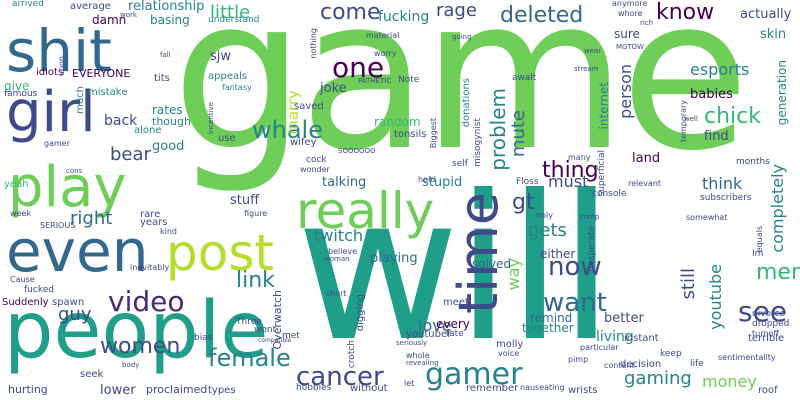 The width and height of the screenshot is (800, 400). What do you see at coordinates (303, 142) in the screenshot?
I see `word-wifey: wifey` at bounding box center [303, 142].